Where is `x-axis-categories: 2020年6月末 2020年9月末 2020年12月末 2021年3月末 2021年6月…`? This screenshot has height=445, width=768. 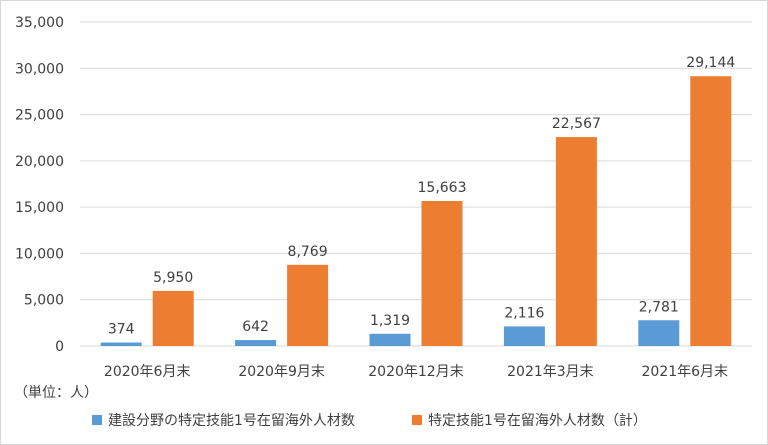 x-axis-categories: 2020年6月末 2020年9月末 2020年12月末 2021年3月末 2021年6月… is located at coordinates (416, 372).